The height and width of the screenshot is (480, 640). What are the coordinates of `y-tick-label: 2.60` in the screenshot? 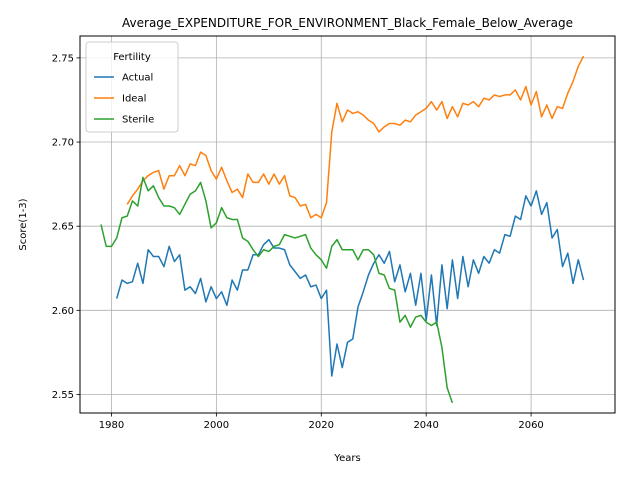 It's located at (63, 311).